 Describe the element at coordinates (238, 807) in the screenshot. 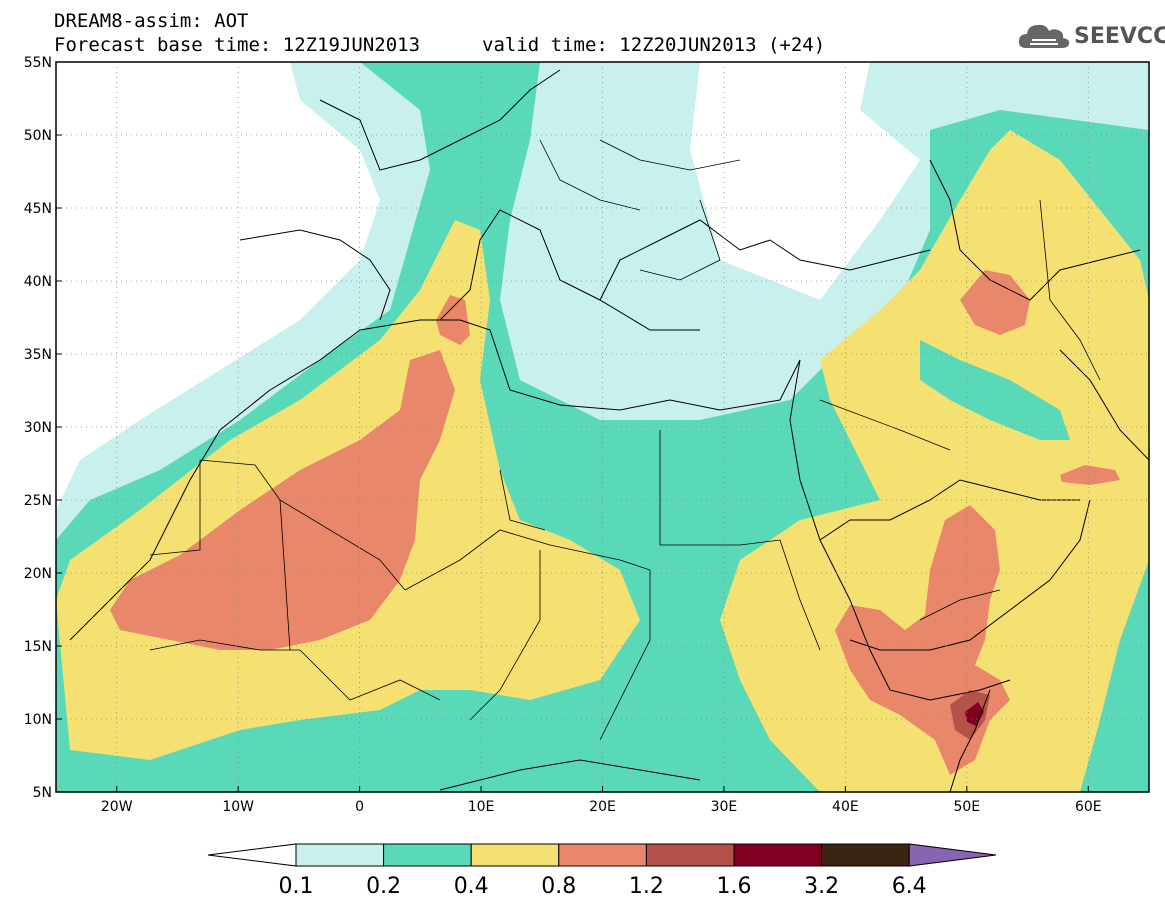

I see `lon-label: 10W` at that location.